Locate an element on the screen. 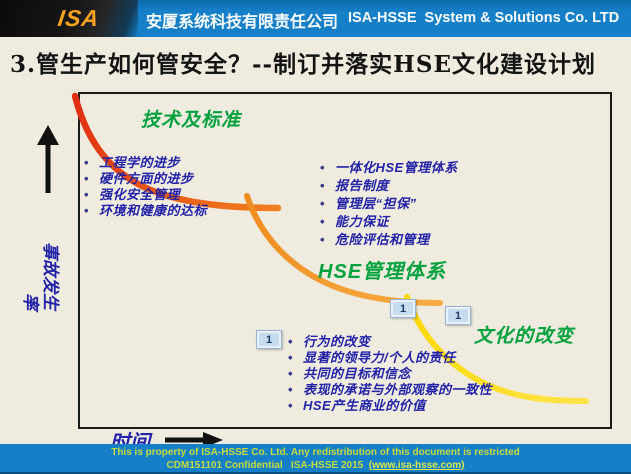  list-item: 行为的改变 is located at coordinates (390, 342).